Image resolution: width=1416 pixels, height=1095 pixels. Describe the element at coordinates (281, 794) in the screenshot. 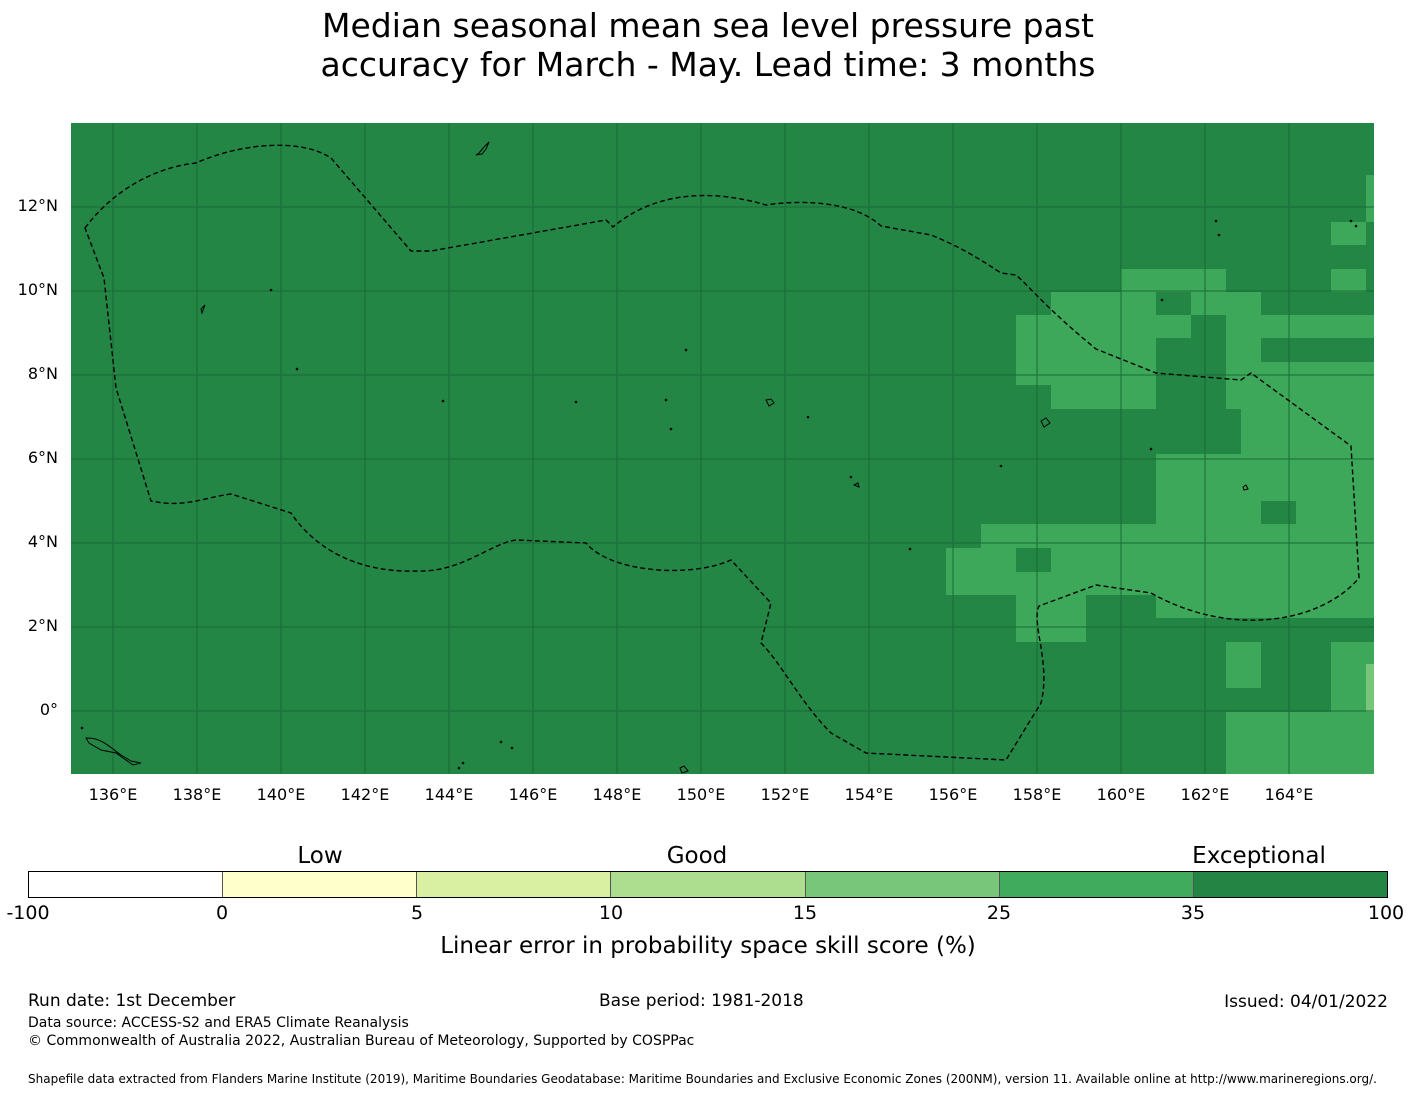

I see `lon-label-140e: 140°E` at that location.